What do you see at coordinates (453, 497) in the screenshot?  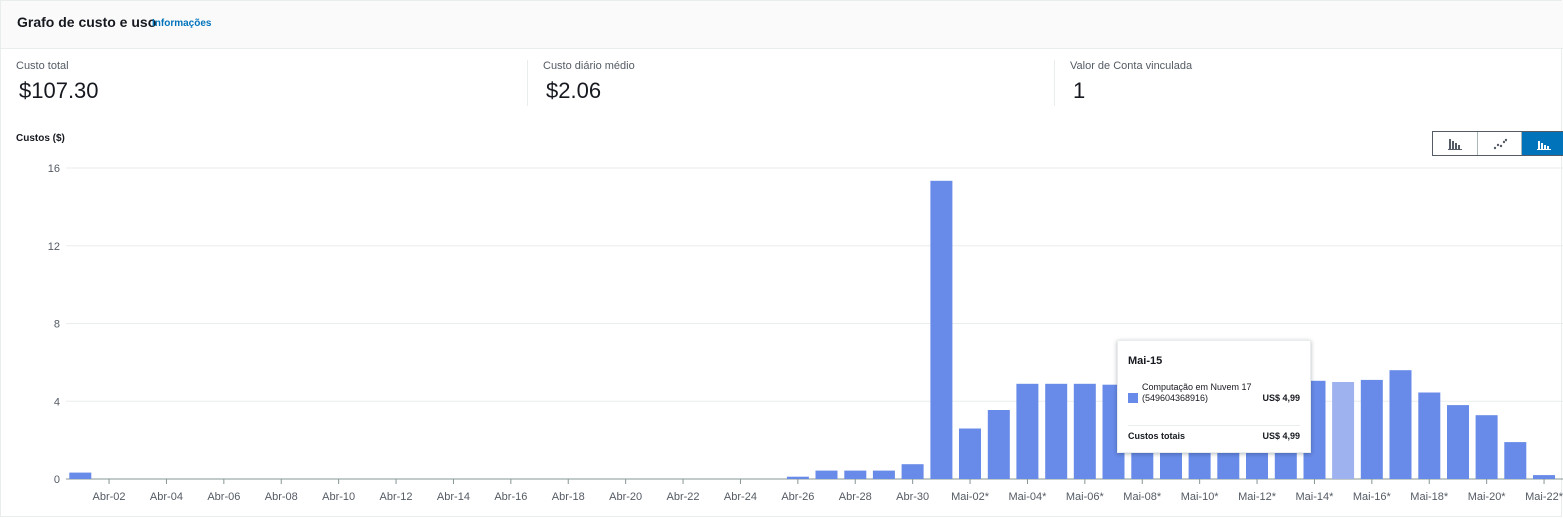 I see `x-tick-label: Abr-14` at bounding box center [453, 497].